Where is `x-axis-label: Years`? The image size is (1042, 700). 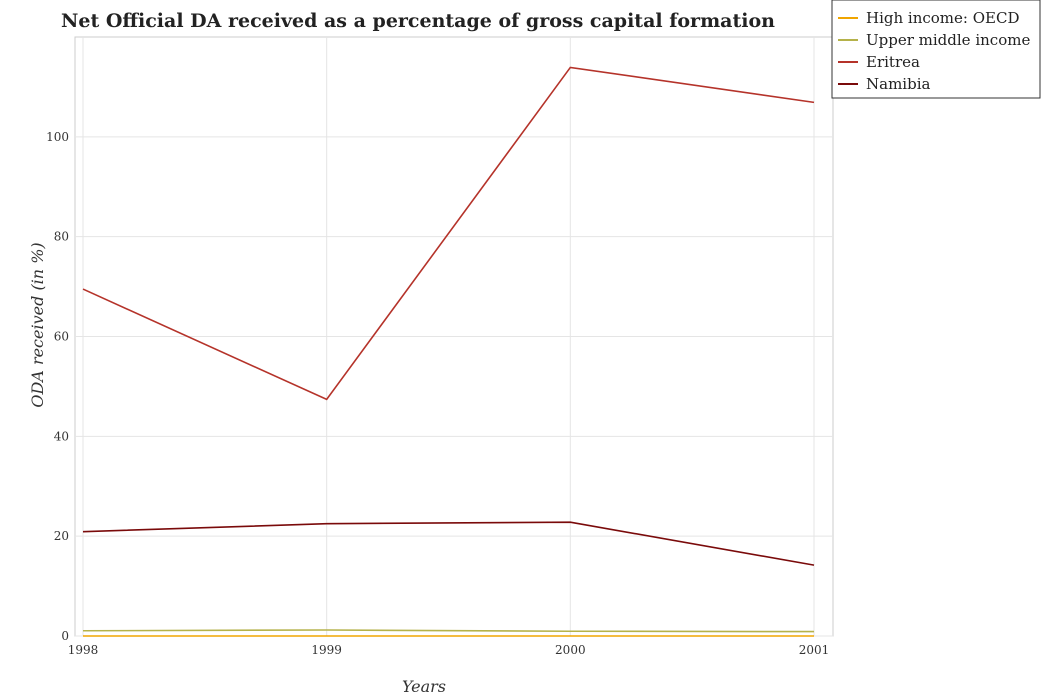
x-axis-label: Years is located at coordinates (424, 686).